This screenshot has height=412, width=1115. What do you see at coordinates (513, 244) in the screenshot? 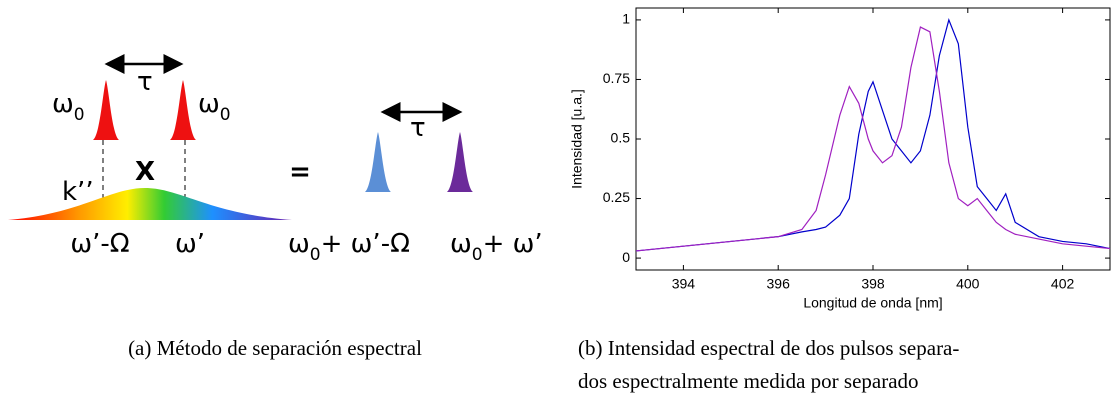
I see `label-after: + ω’` at bounding box center [513, 244].